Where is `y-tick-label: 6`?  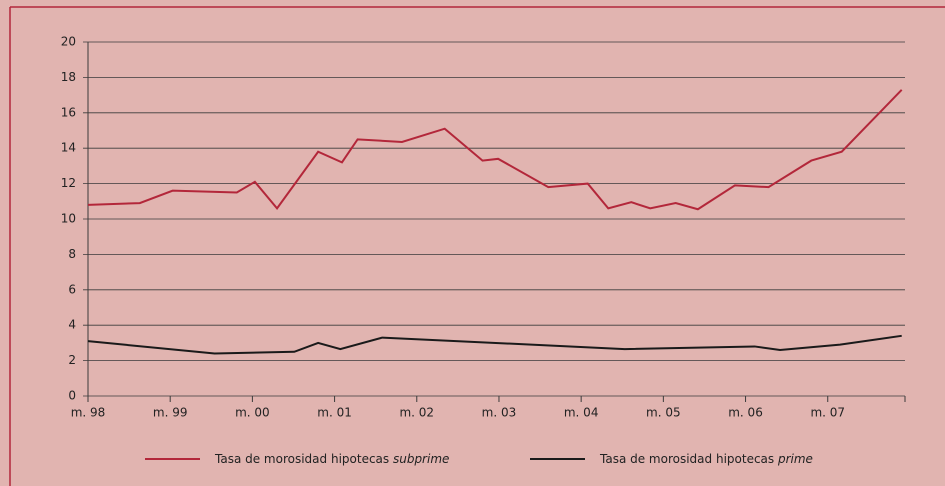 y-tick-label: 6 is located at coordinates (72, 289).